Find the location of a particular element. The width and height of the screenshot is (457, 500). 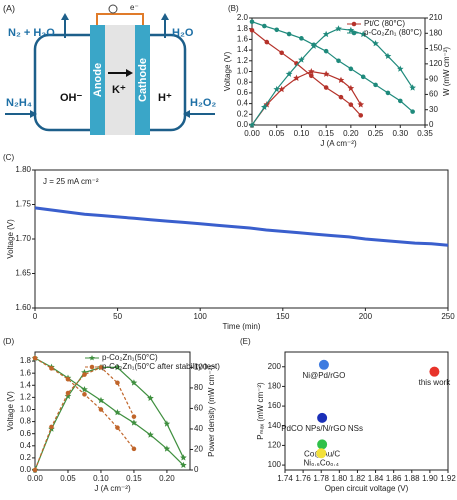

legend-label: Pt/C (80°C) is located at coordinates (384, 23).